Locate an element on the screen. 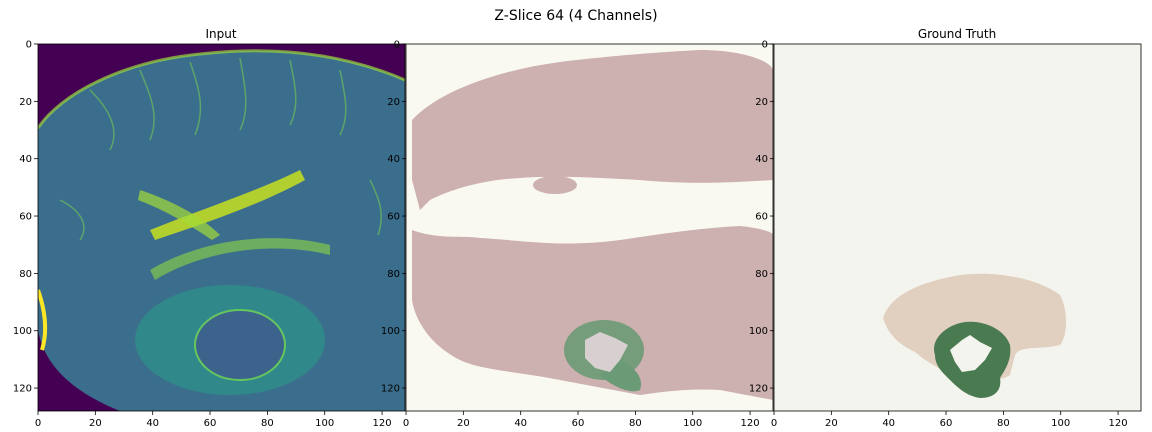 This screenshot has height=432, width=1152. prediction-lower-tissue is located at coordinates (592, 313).